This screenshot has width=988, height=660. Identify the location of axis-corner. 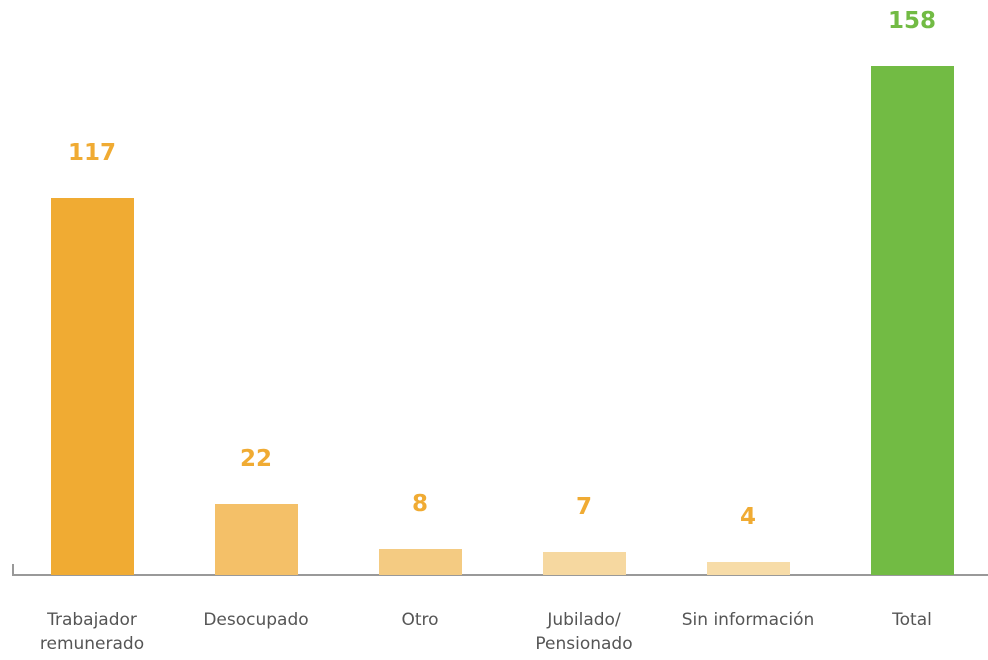
(13, 570).